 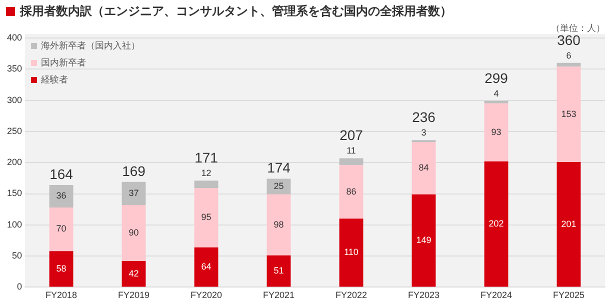 What do you see at coordinates (62, 295) in the screenshot?
I see `x-tick-label: FY2018` at bounding box center [62, 295].